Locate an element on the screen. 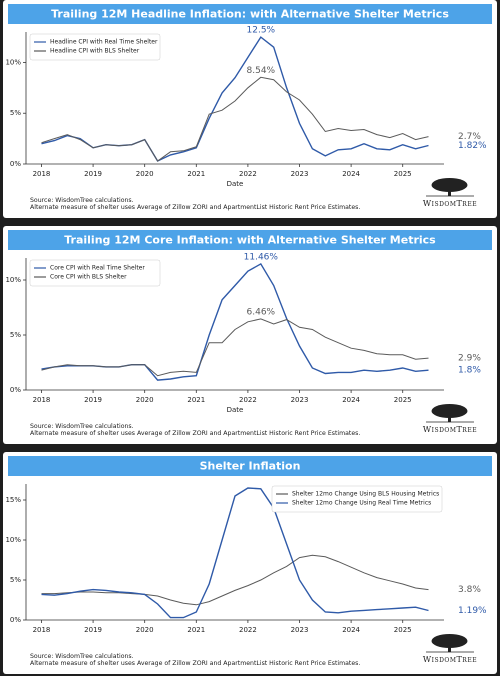 The width and height of the screenshot is (500, 676). chart-title: Shelter Inflation is located at coordinates (250, 466).